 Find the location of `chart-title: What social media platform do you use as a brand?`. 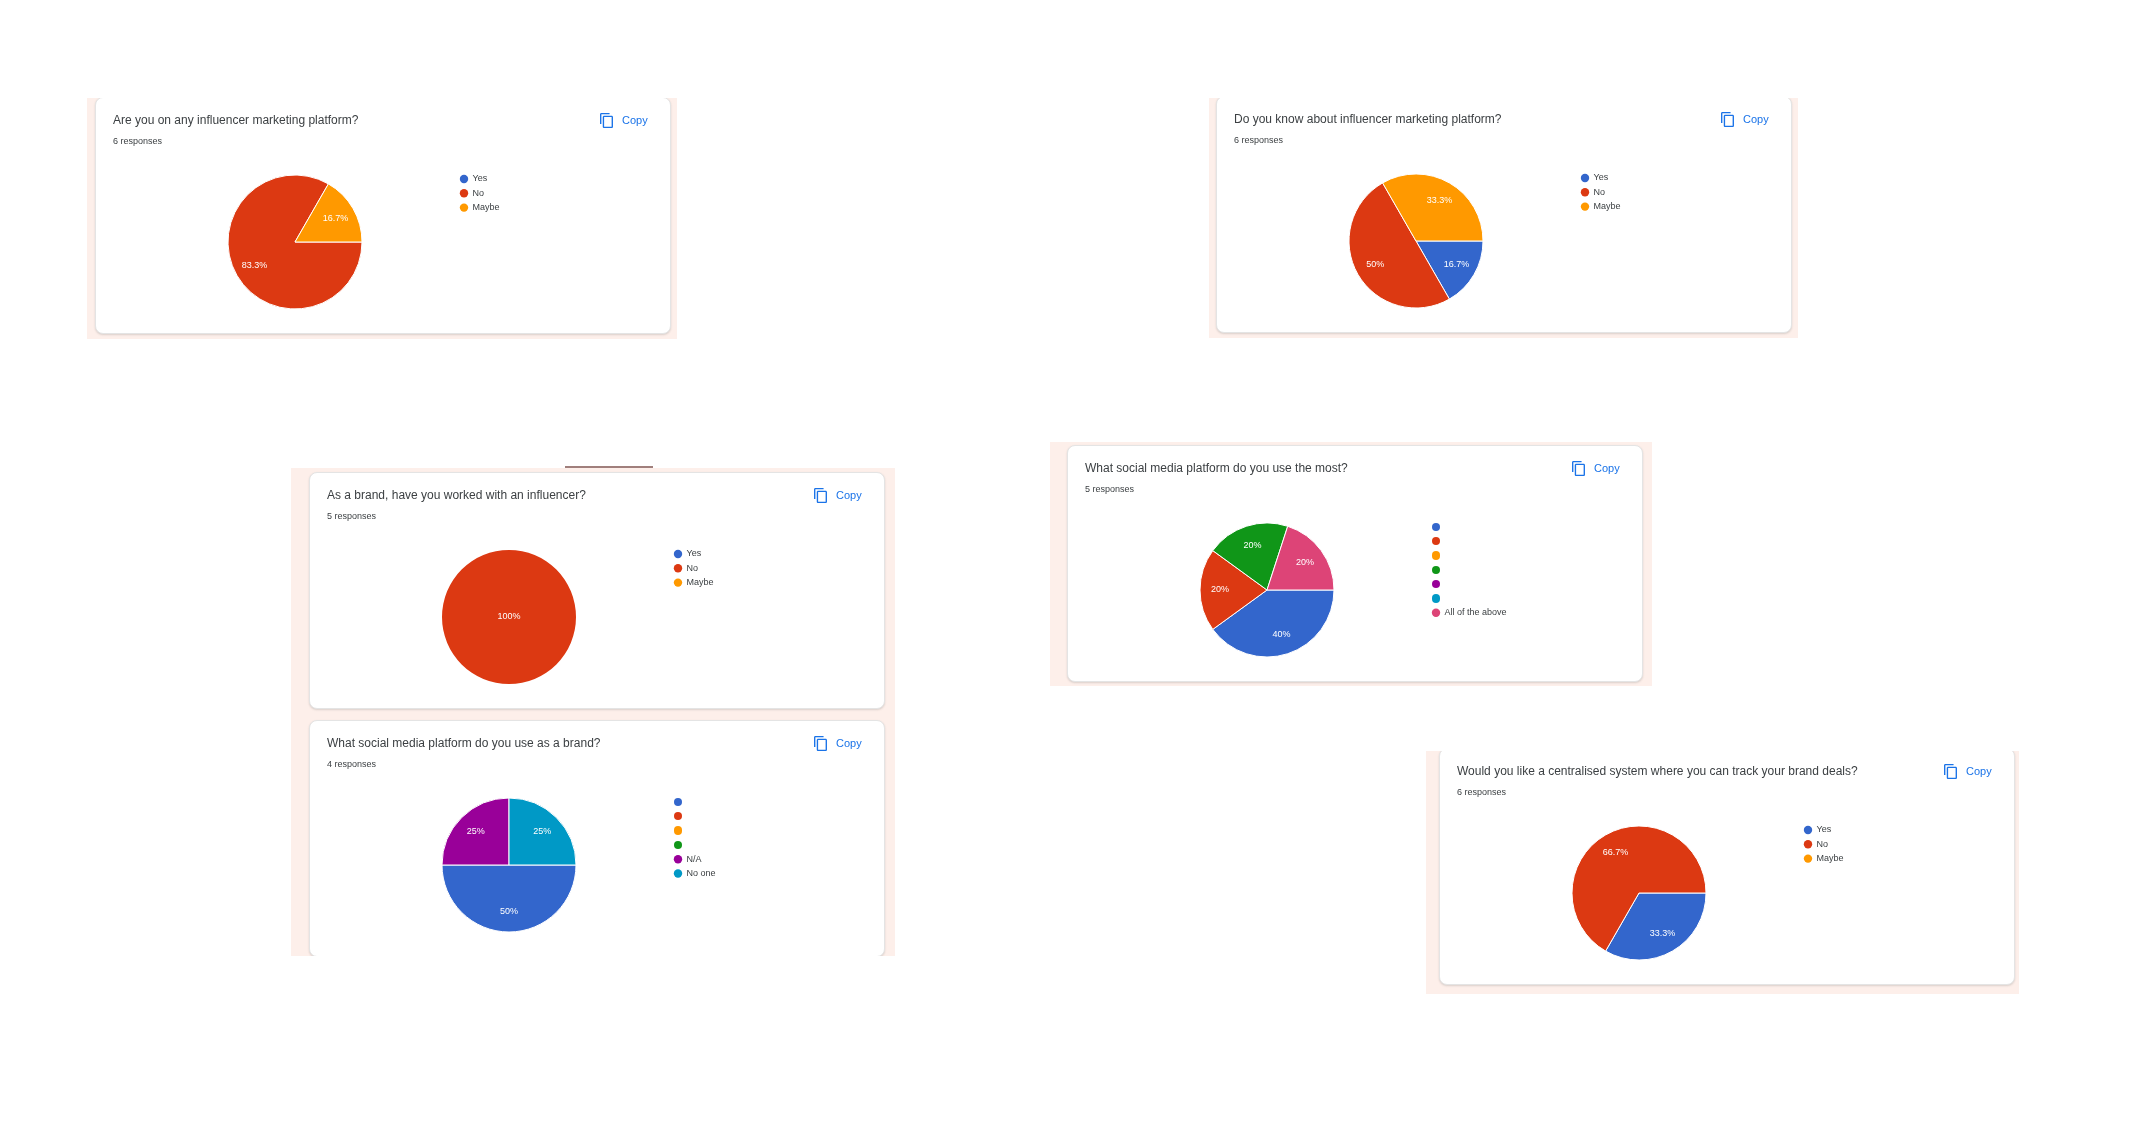

chart-title: What social media platform do you use as a brand? is located at coordinates (464, 743).